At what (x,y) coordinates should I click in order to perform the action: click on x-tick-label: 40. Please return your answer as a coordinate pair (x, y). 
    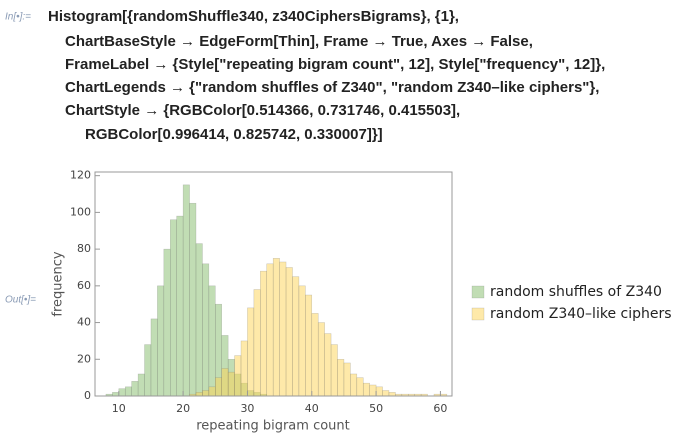
    Looking at the image, I should click on (312, 408).